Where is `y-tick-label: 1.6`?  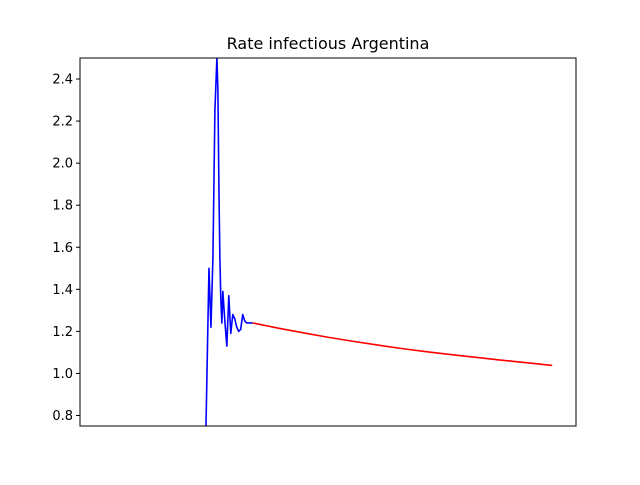
y-tick-label: 1.6 is located at coordinates (62, 248).